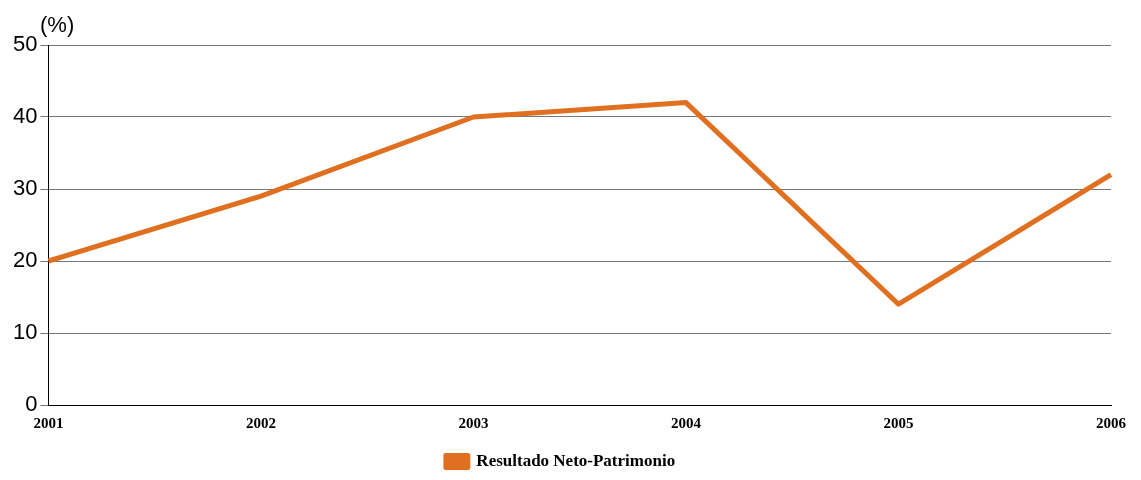 This screenshot has width=1141, height=480. Describe the element at coordinates (25, 116) in the screenshot. I see `y-tick-label: 40` at that location.